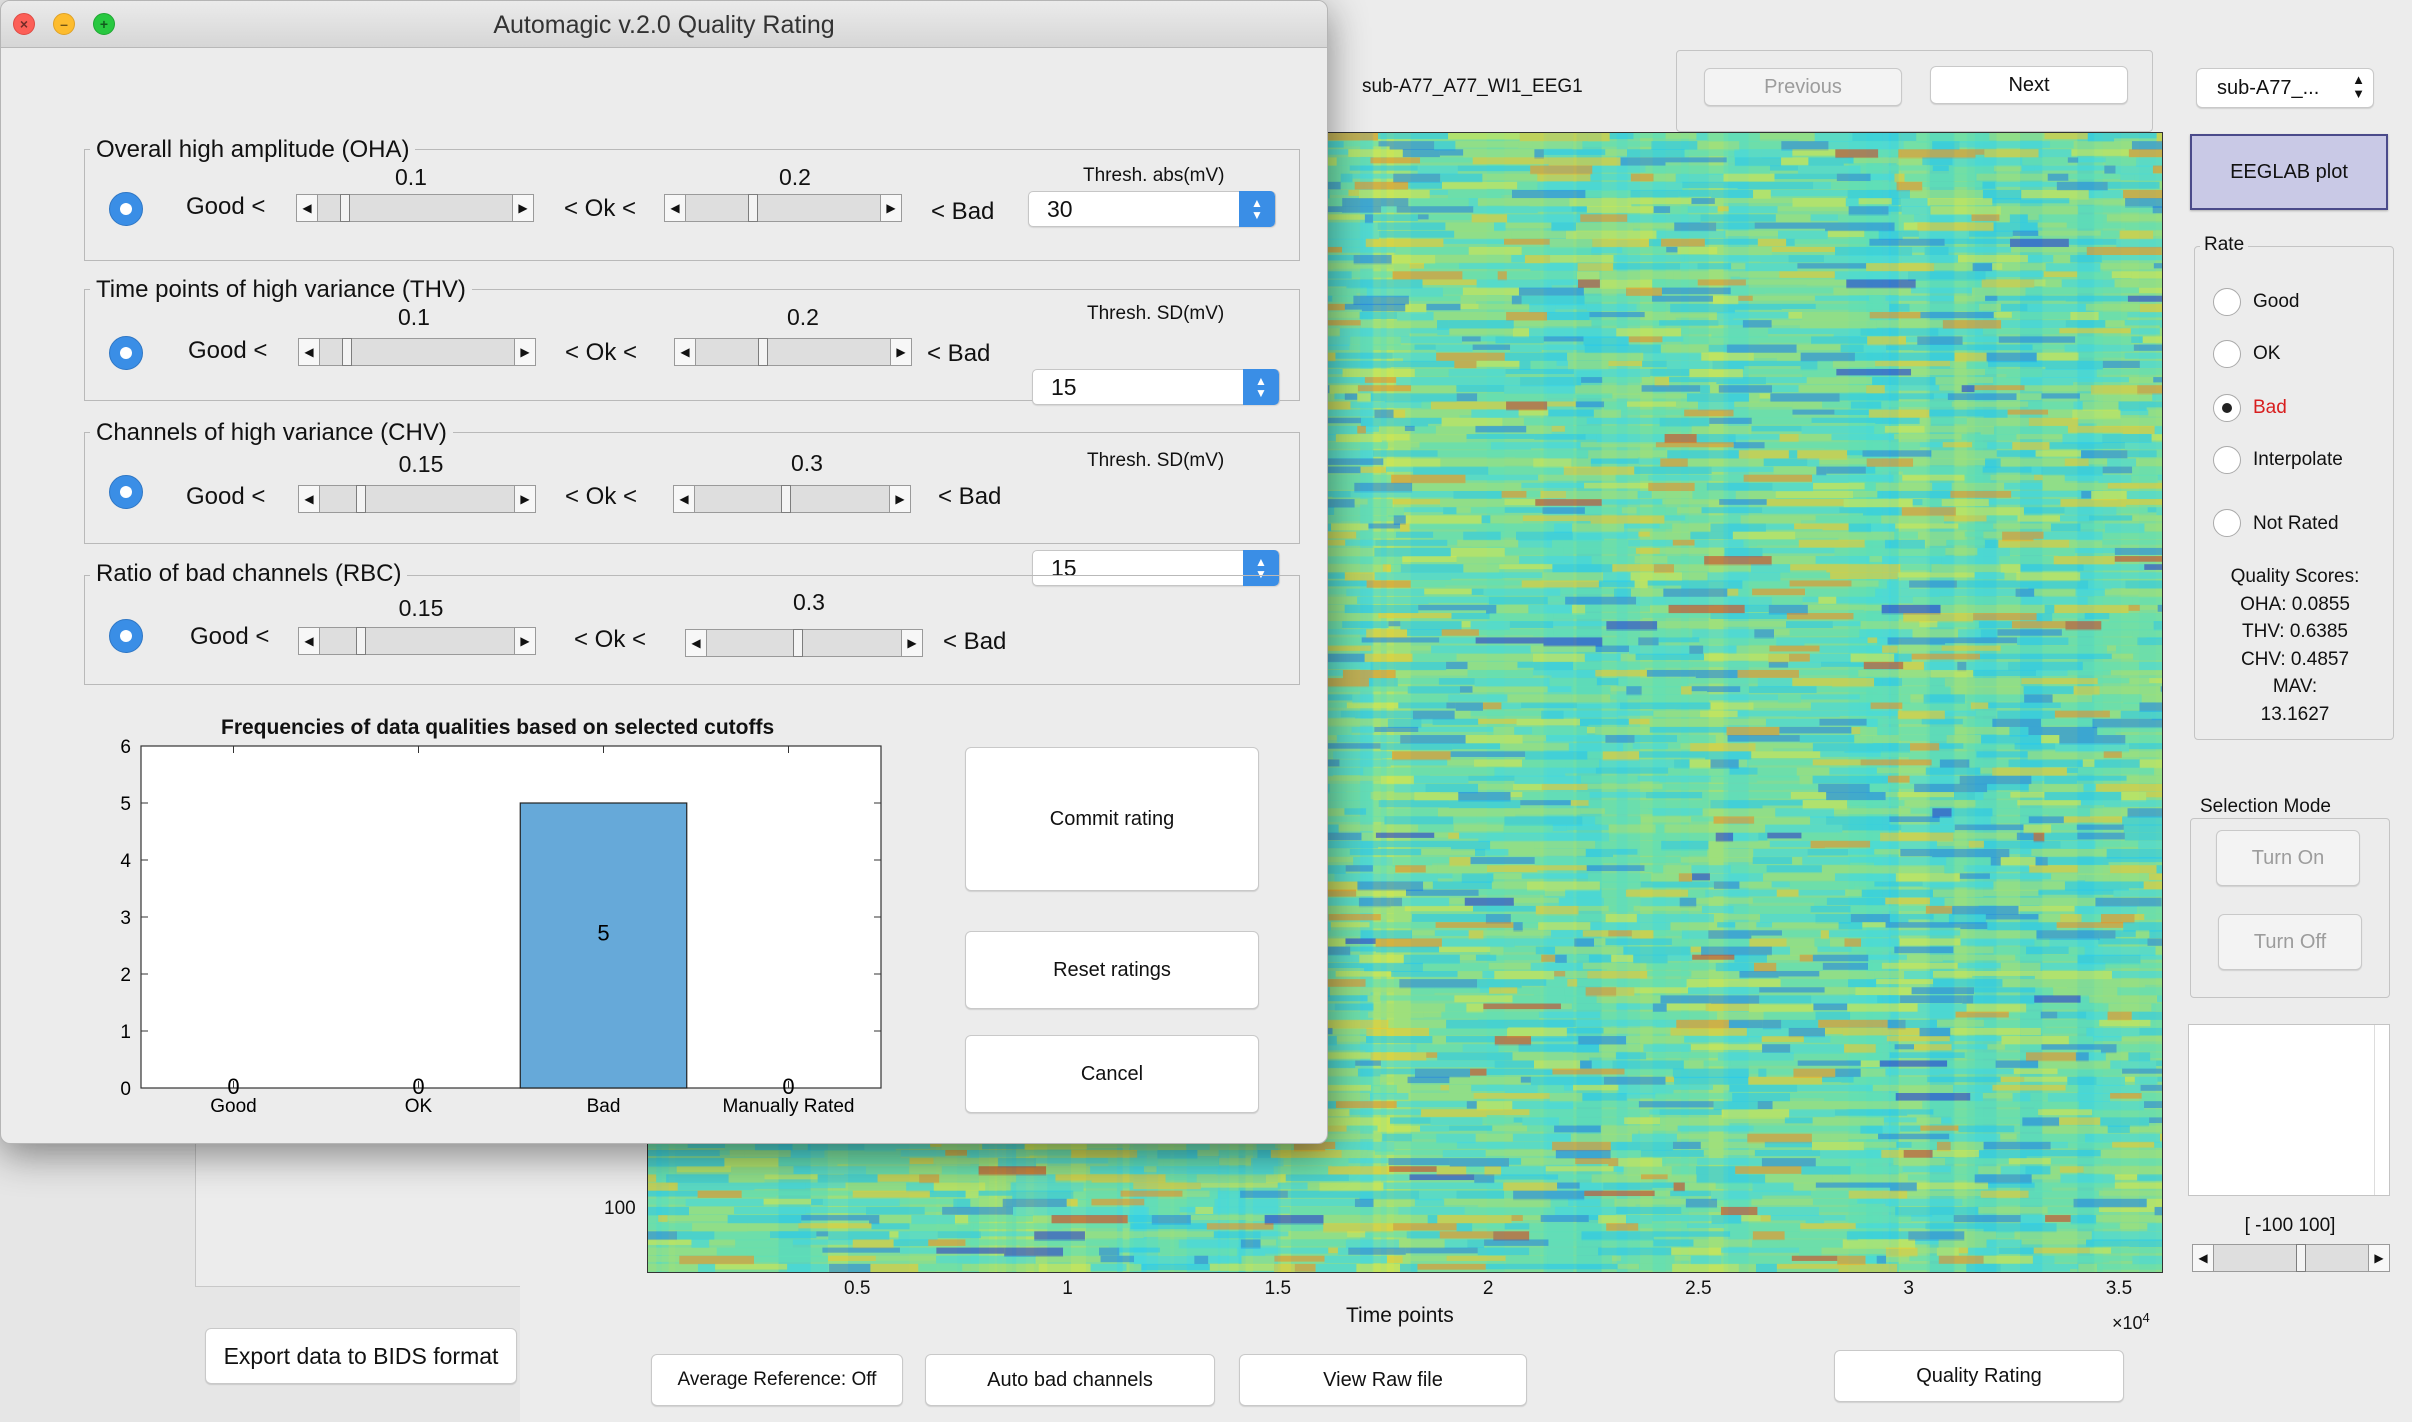 The height and width of the screenshot is (1422, 2412). Describe the element at coordinates (2227, 408) in the screenshot. I see `rate-bad-radio` at that location.